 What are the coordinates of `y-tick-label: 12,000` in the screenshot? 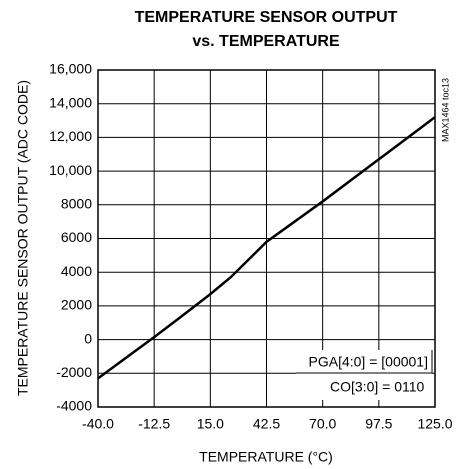 It's located at (70, 136).